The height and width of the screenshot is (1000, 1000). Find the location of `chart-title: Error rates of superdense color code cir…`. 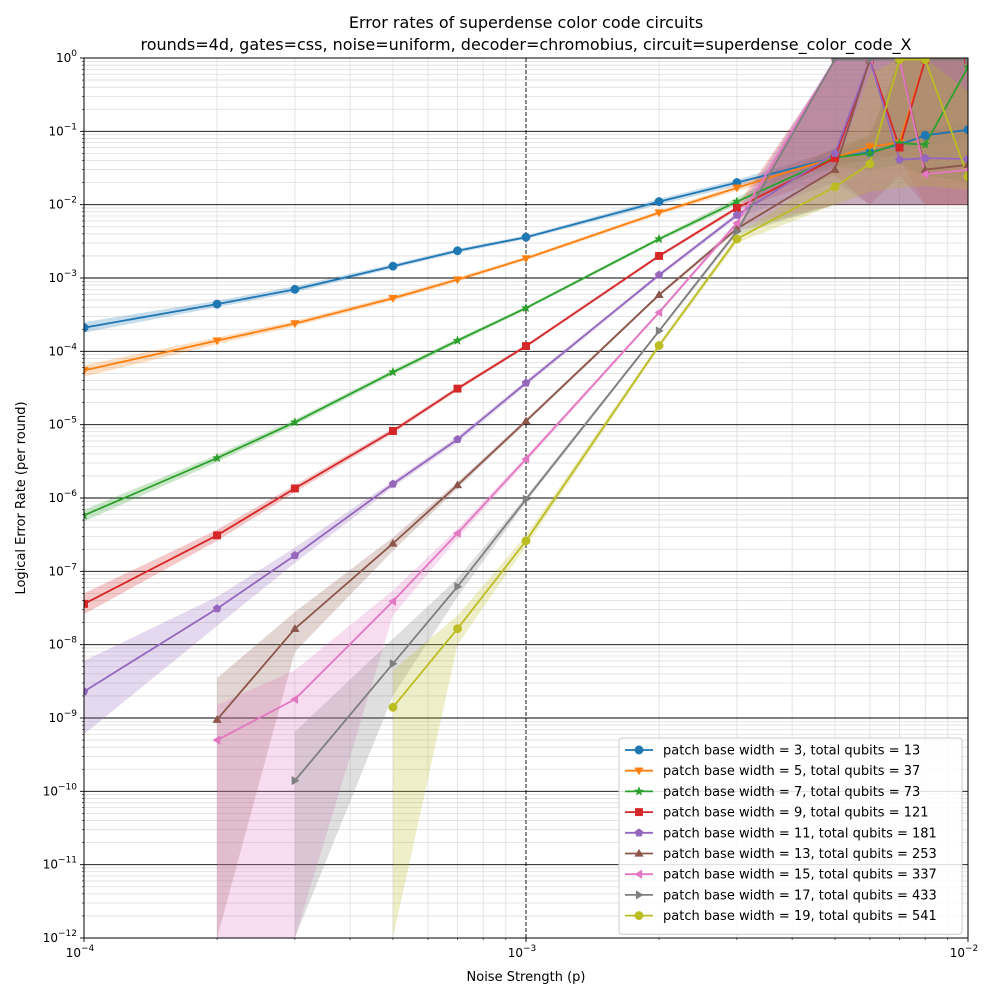

chart-title: Error rates of superdense color code cir… is located at coordinates (526, 22).